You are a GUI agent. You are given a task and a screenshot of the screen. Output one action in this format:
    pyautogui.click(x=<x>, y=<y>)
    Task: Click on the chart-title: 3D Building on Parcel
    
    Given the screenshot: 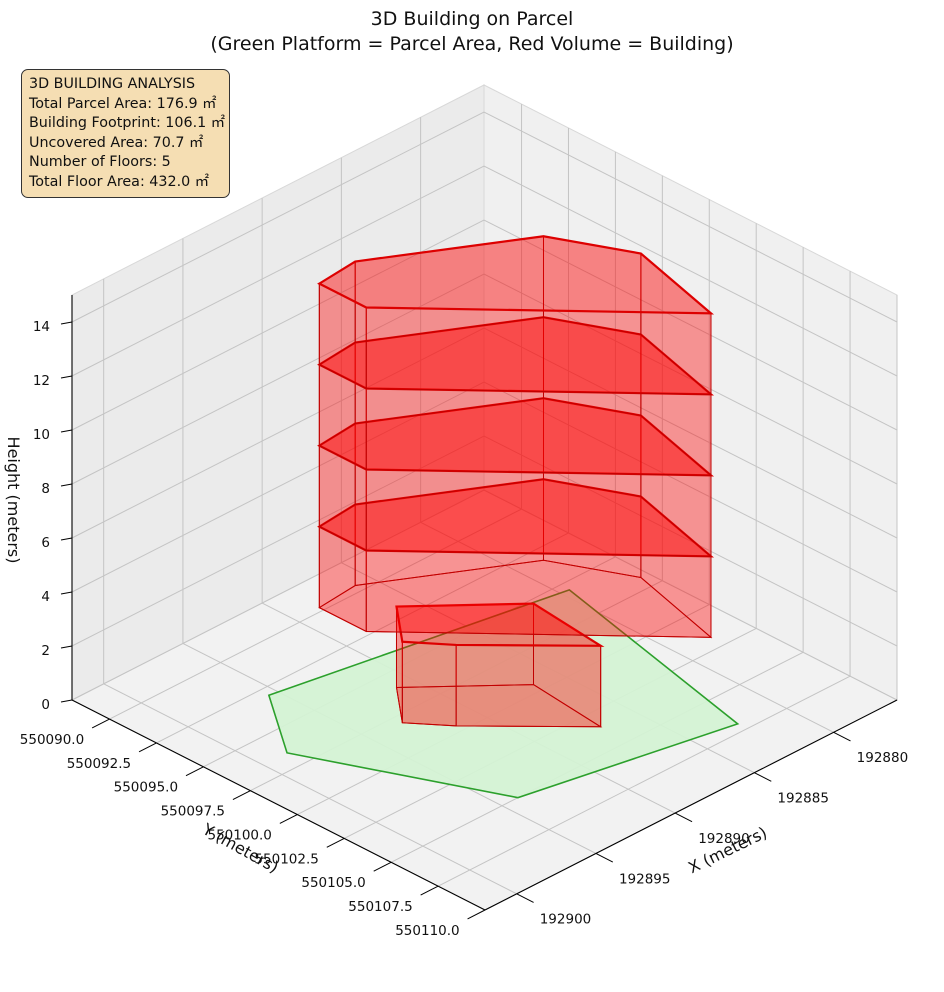 What is the action you would take?
    pyautogui.click(x=472, y=19)
    